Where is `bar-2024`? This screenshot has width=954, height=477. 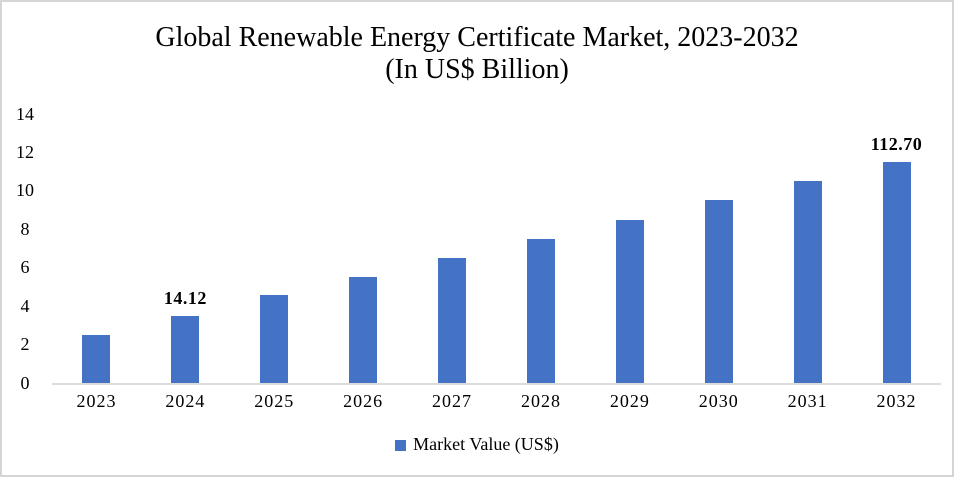 bar-2024 is located at coordinates (185, 349).